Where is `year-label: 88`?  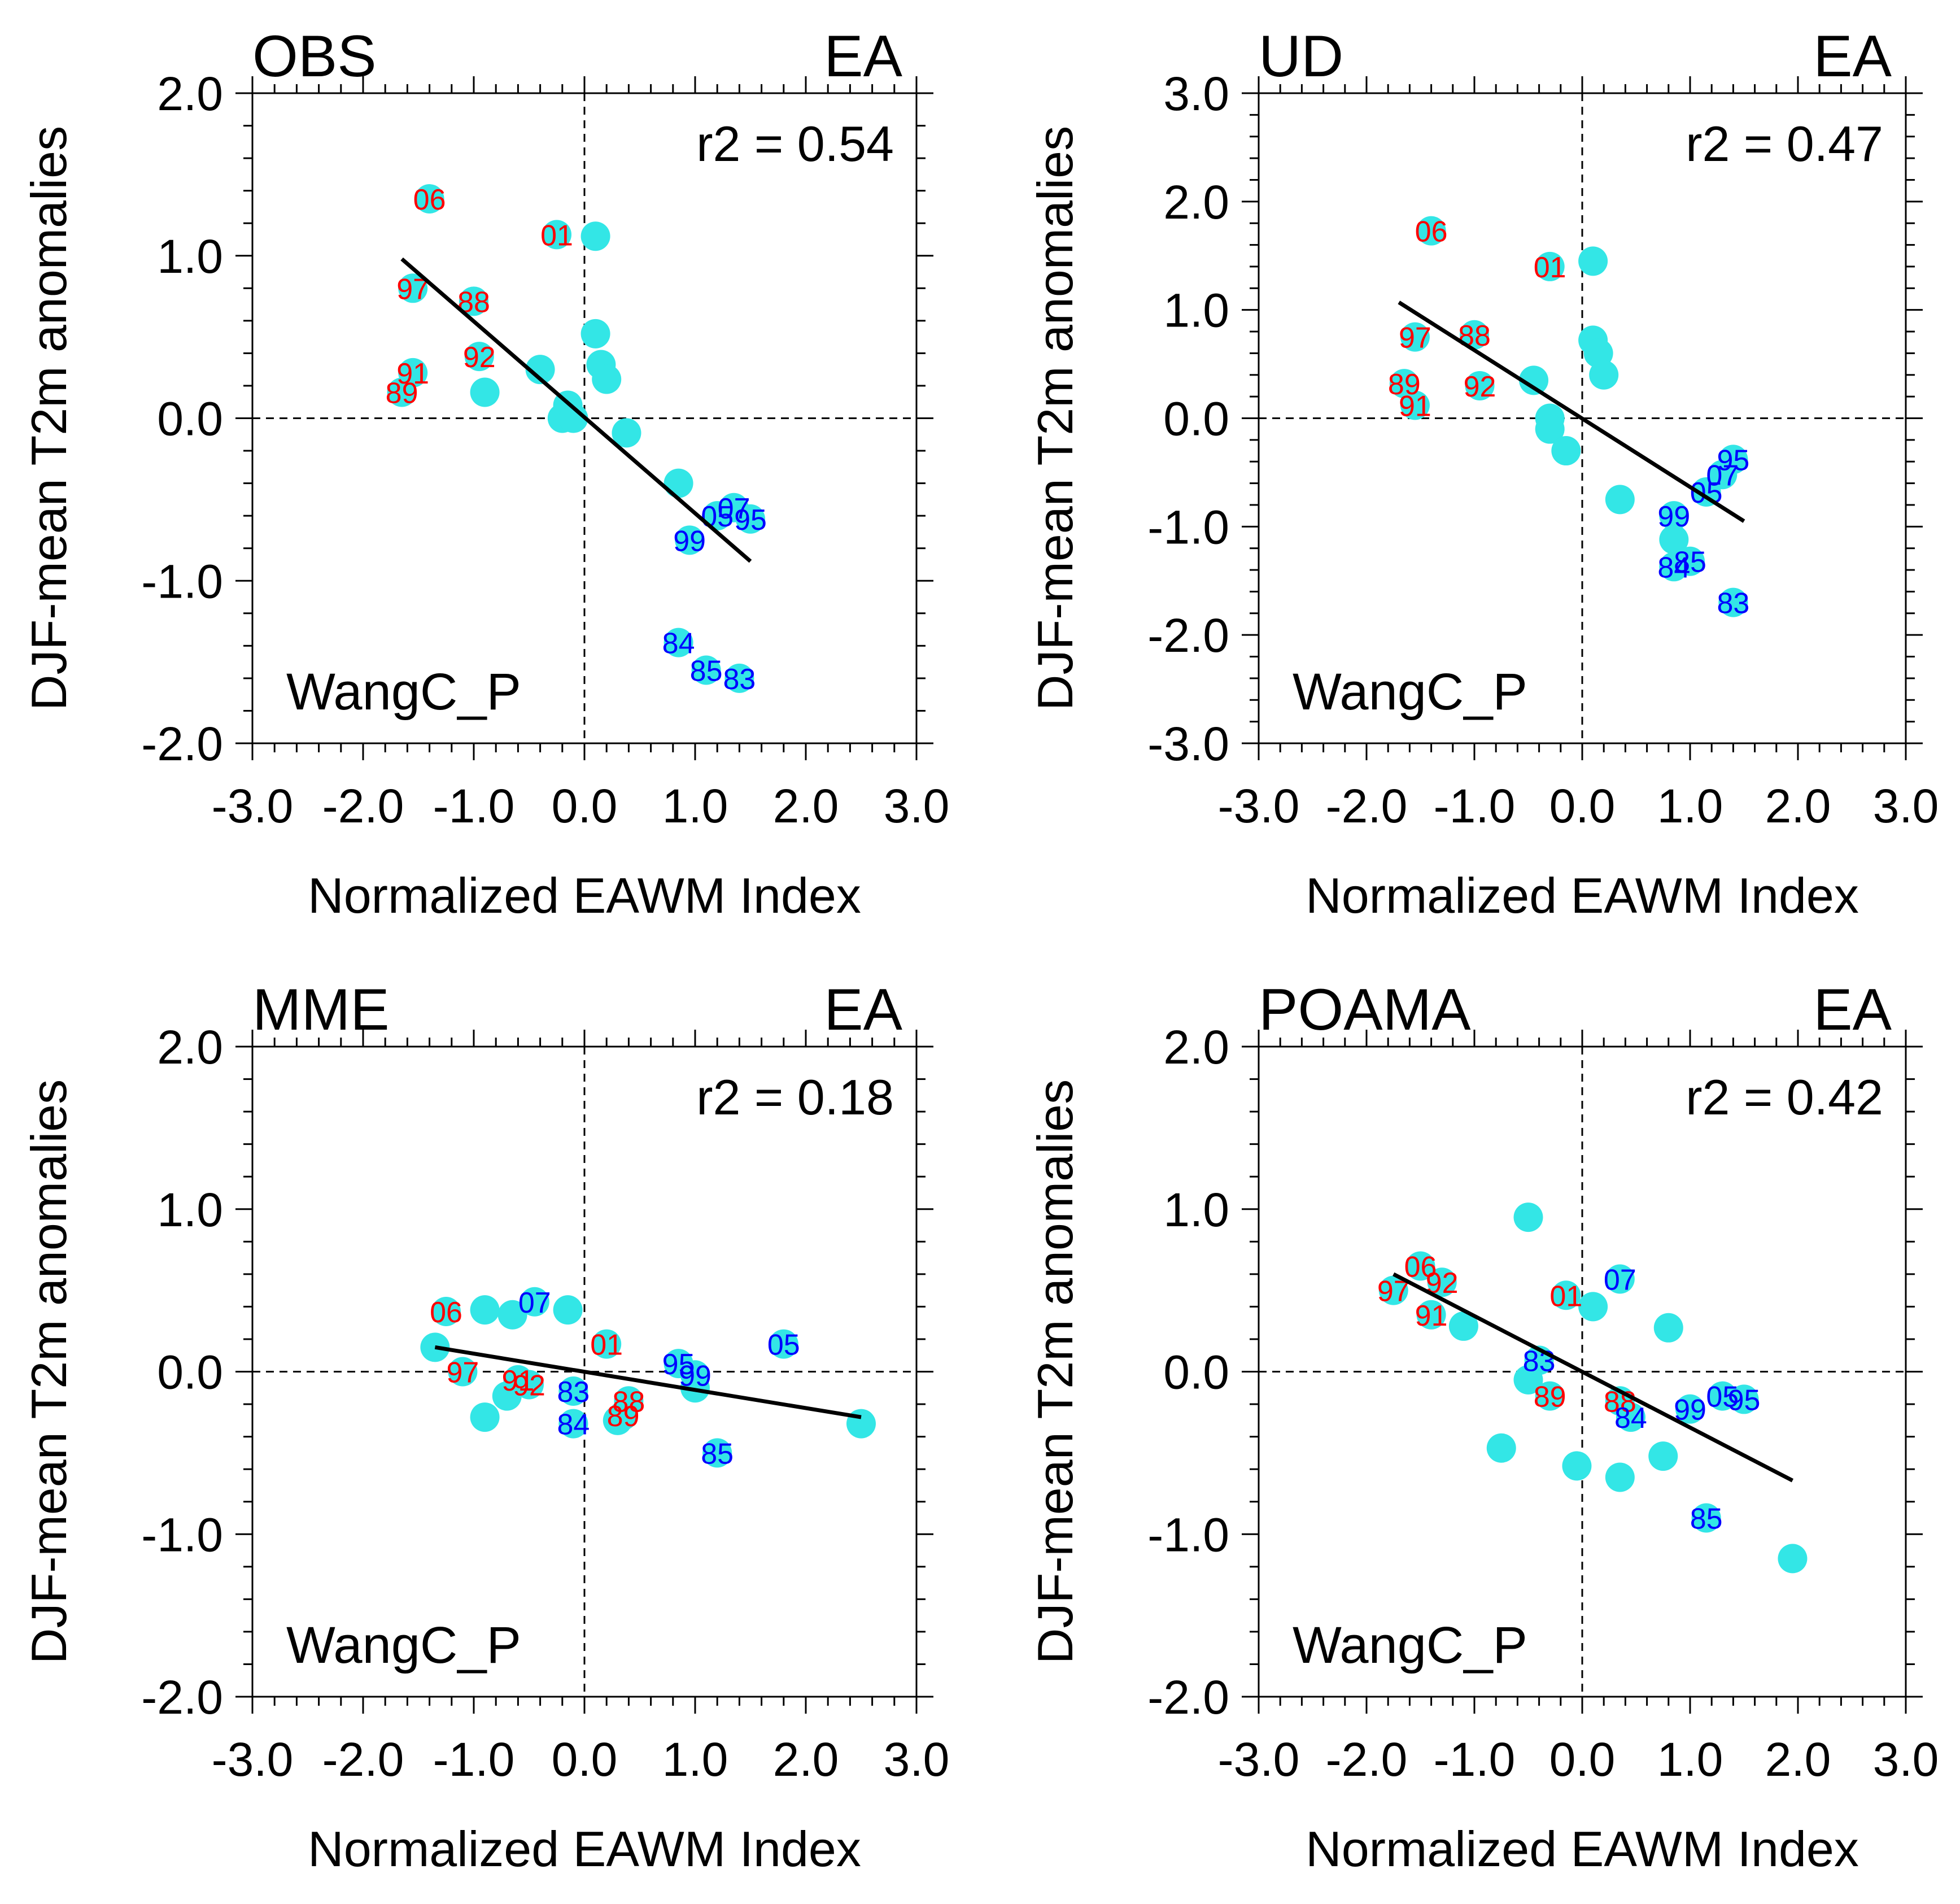 year-label: 88 is located at coordinates (628, 1401).